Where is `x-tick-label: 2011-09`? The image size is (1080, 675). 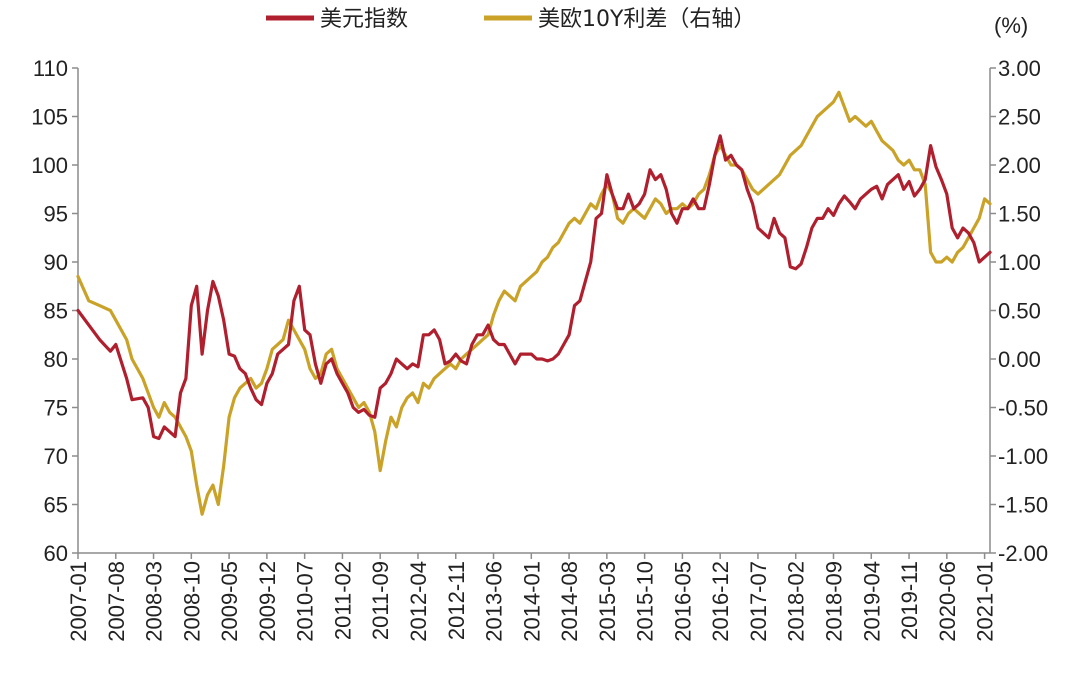
x-tick-label: 2011-09 is located at coordinates (380, 600).